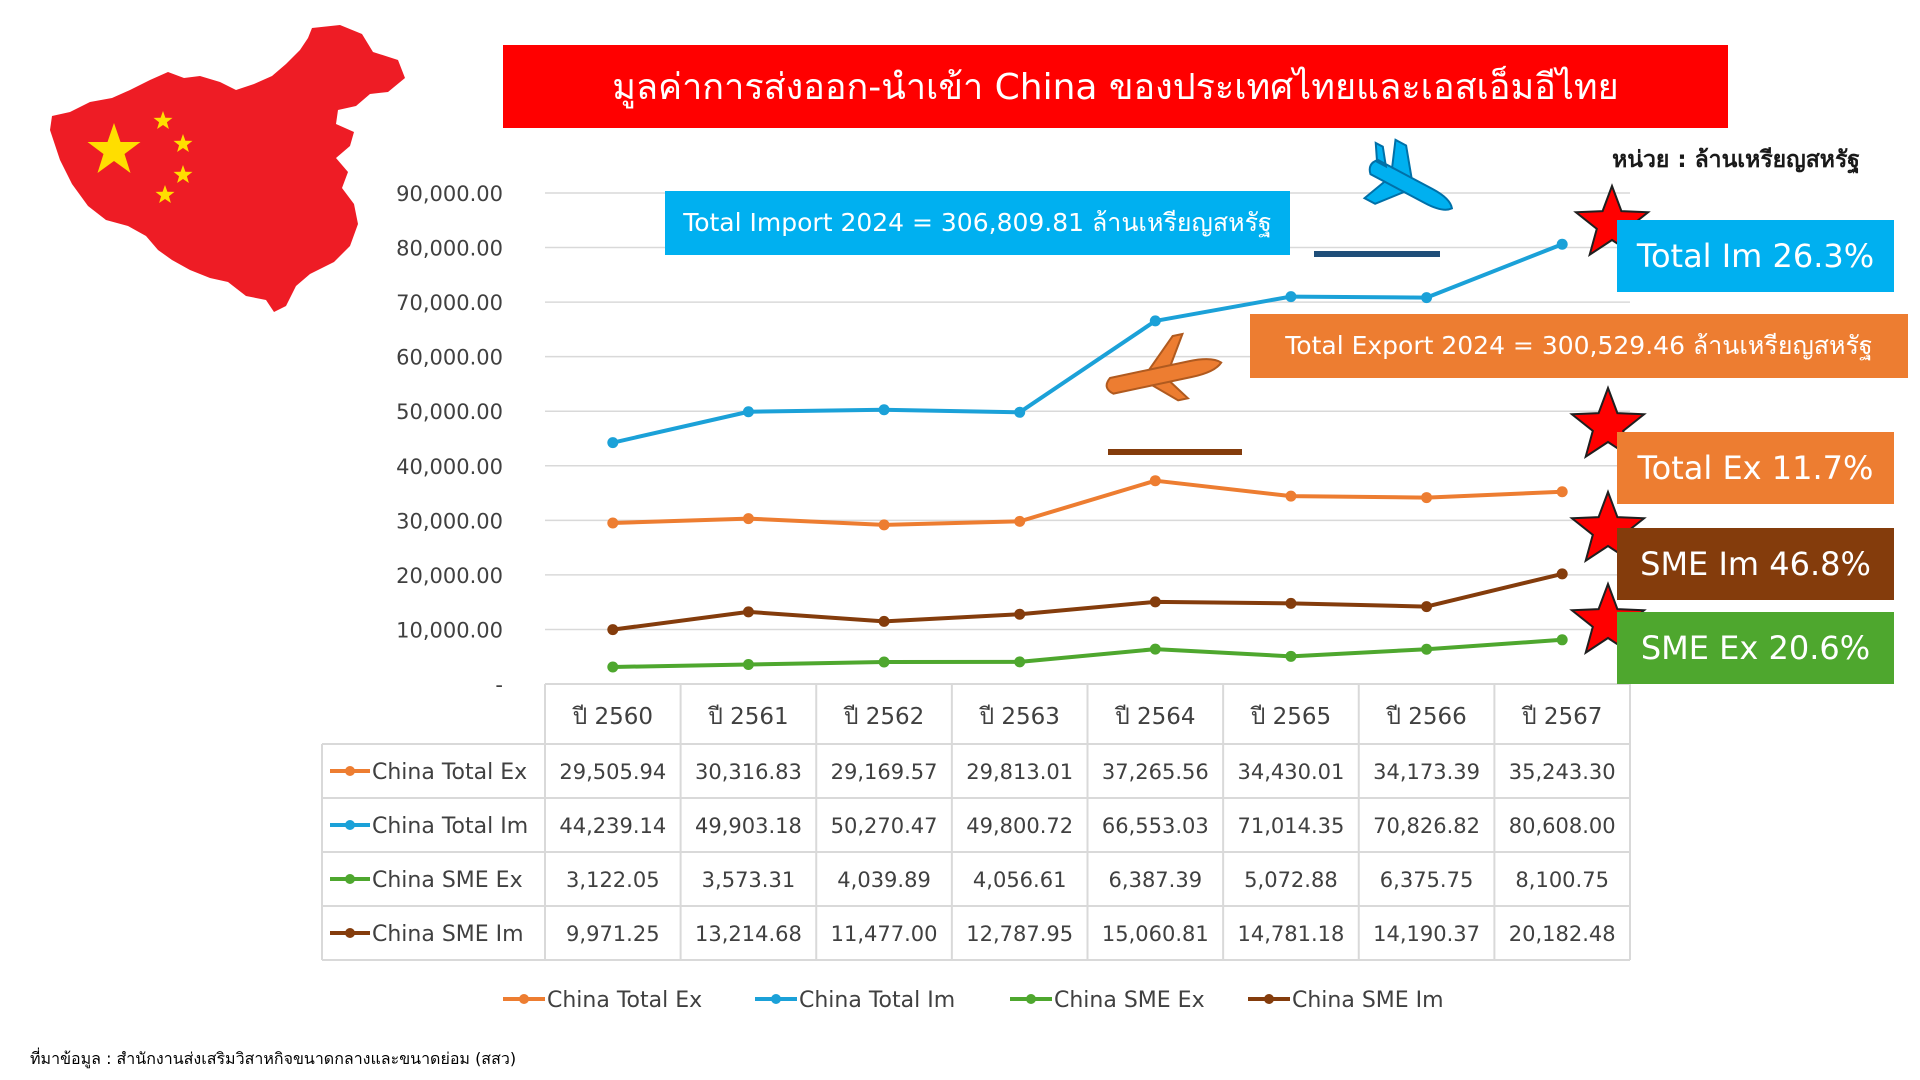 This screenshot has height=1080, width=1920. I want to click on legend-label: China SME Ex, so click(1129, 1000).